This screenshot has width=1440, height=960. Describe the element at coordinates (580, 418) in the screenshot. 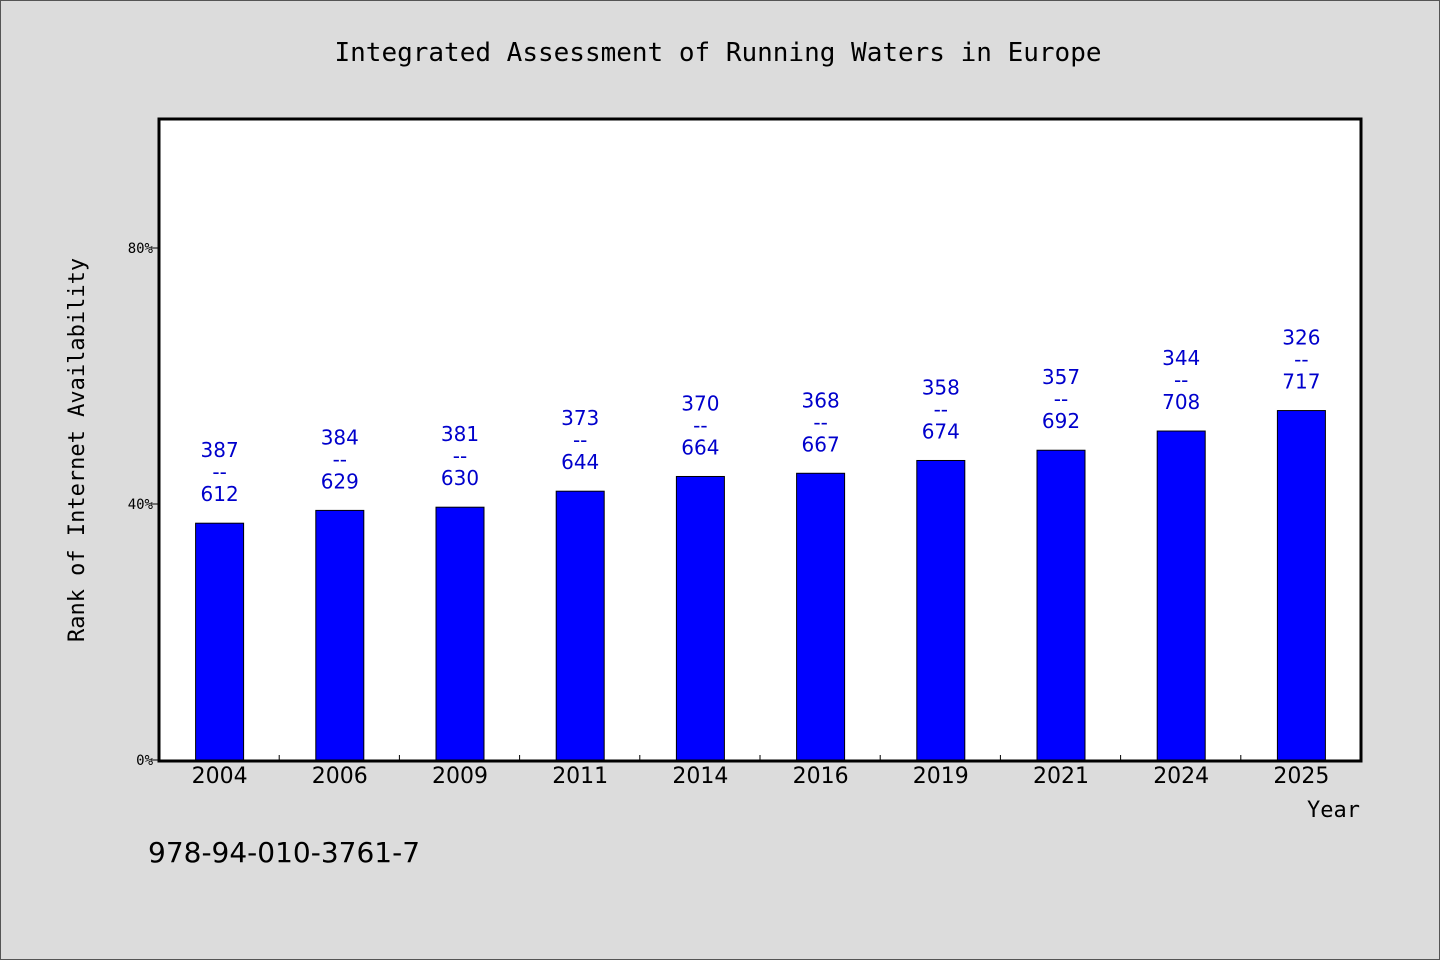

I see `data-label-2011-line-1: 373` at that location.